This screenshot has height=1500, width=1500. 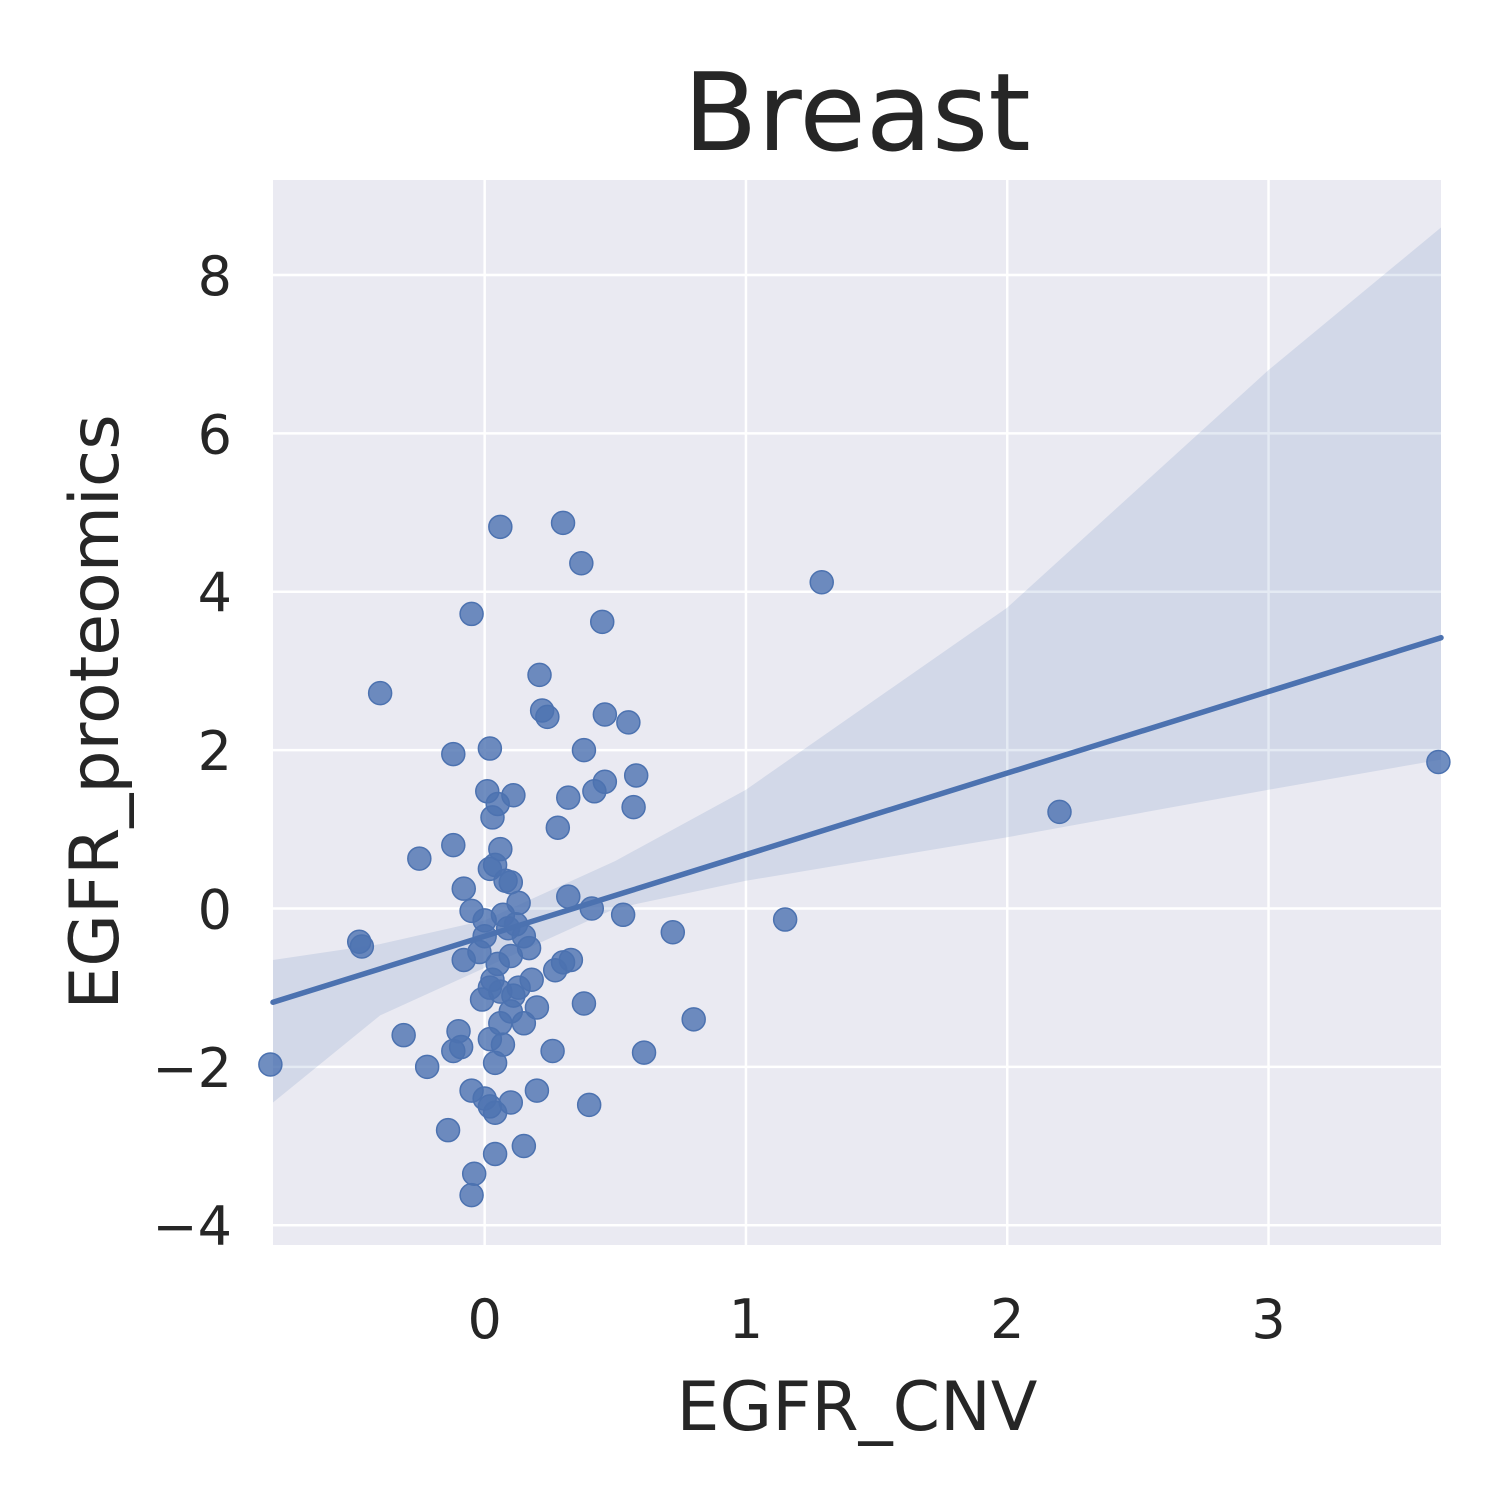 I want to click on chart-title: Breast, so click(x=856, y=113).